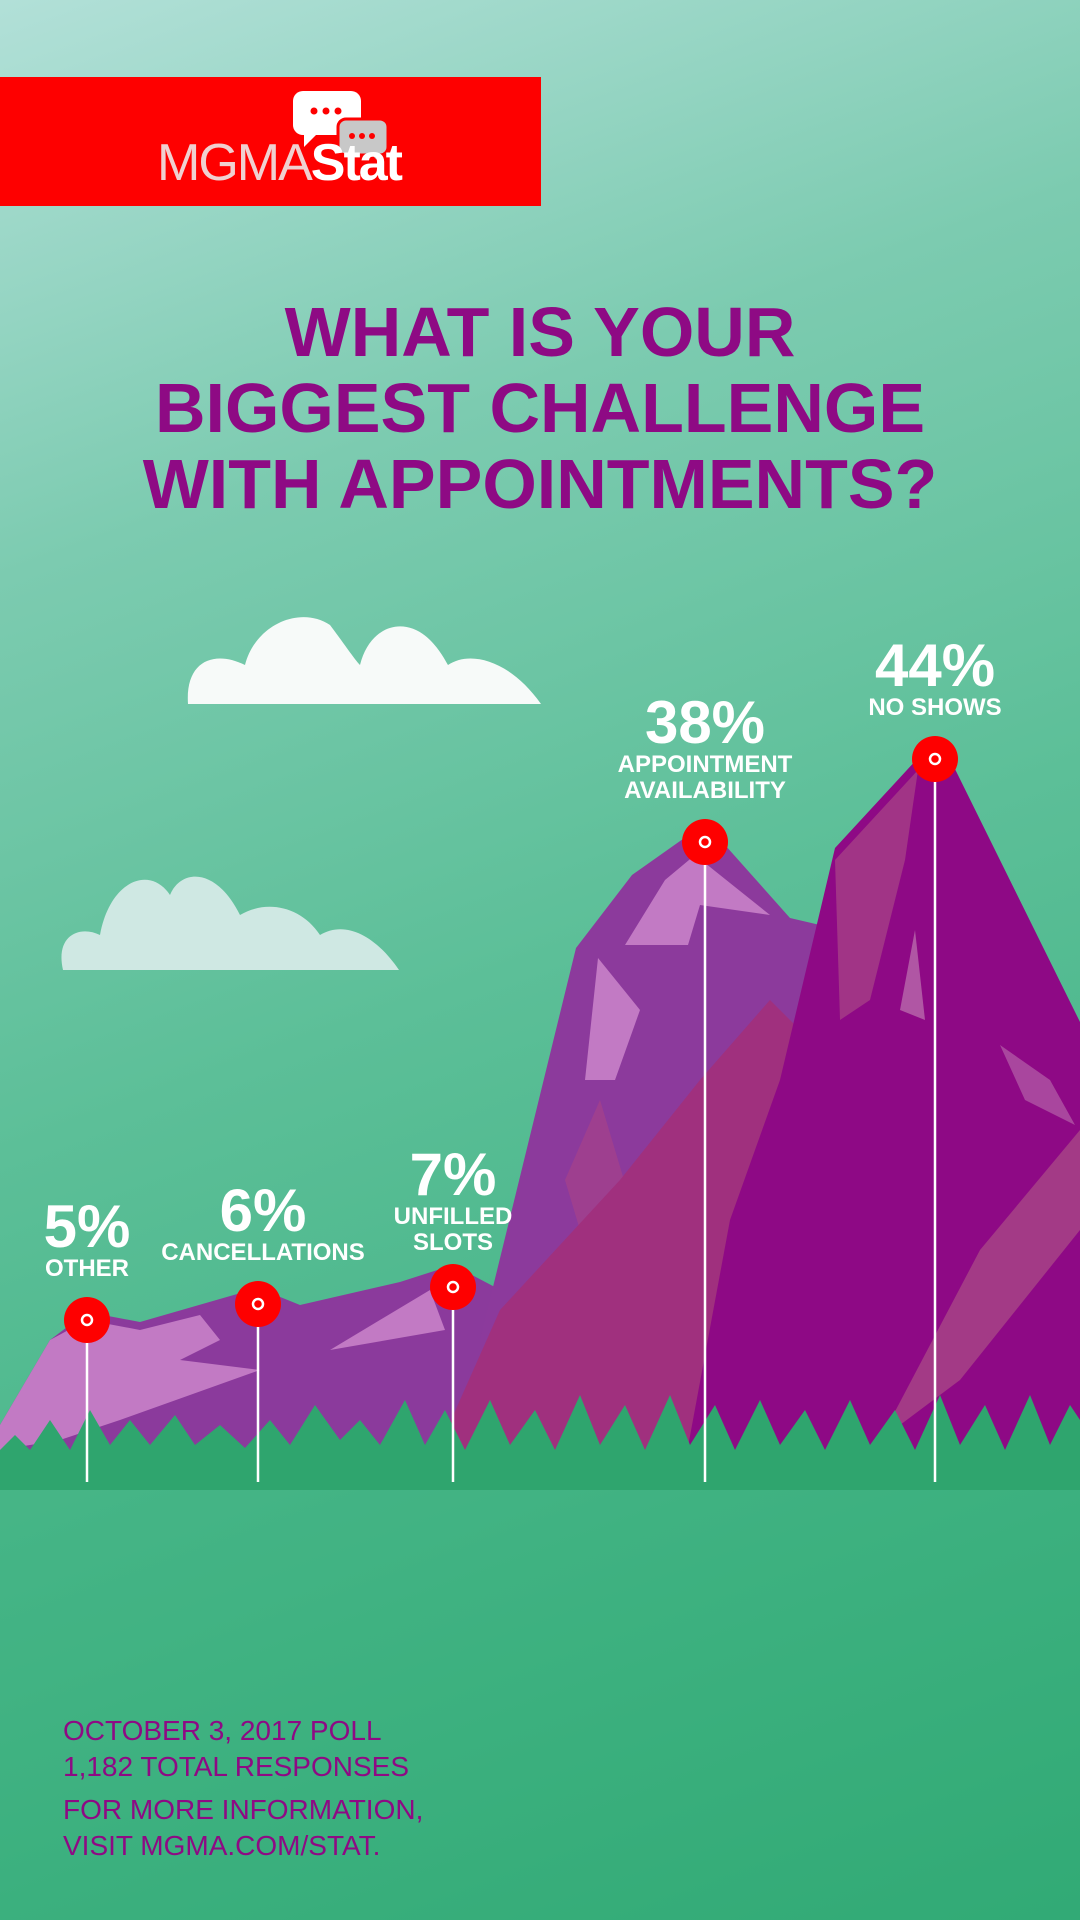 The width and height of the screenshot is (1080, 1920). I want to click on more-info-text: FOR MORE INFORMATION,, so click(243, 1809).